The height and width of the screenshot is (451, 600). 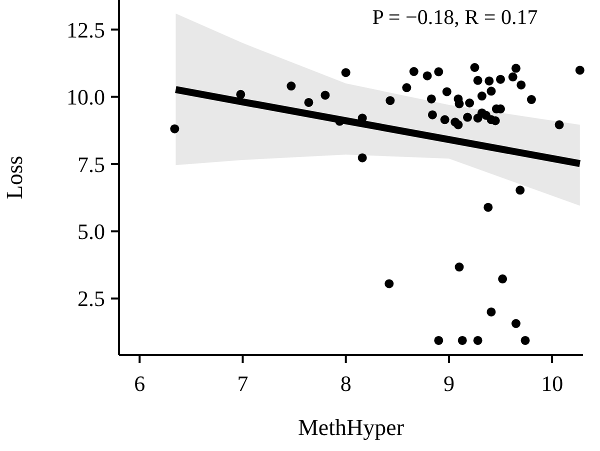 I want to click on y-axis-title: Loss, so click(x=14, y=178).